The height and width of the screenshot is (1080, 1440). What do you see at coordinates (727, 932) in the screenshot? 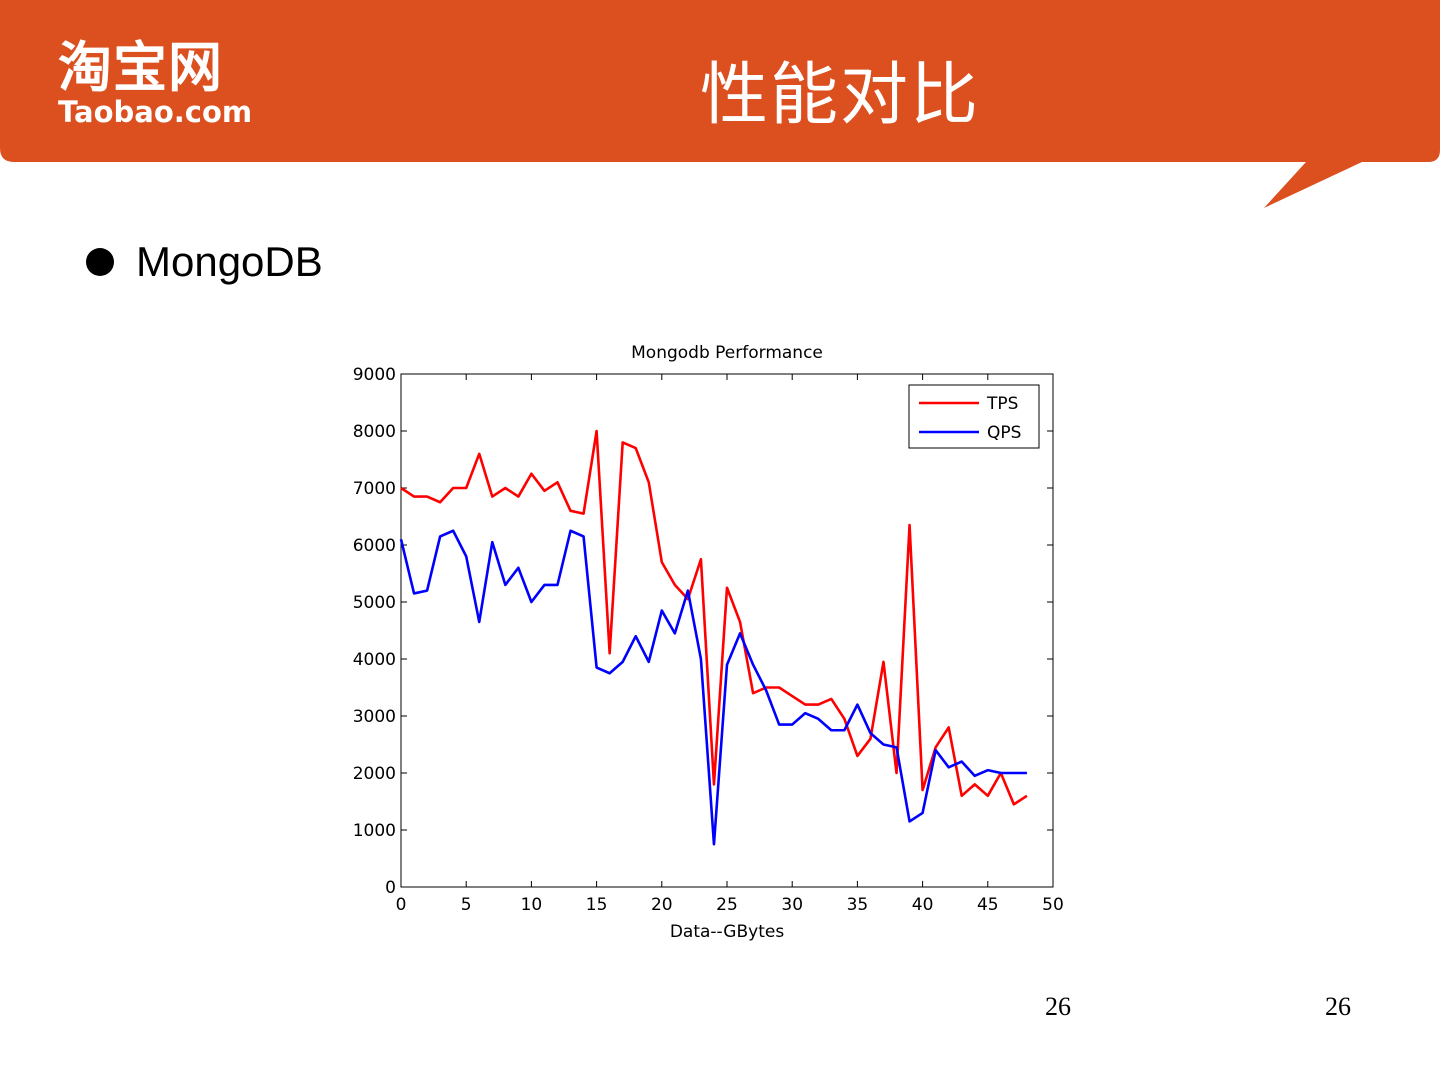
I see `x-axis-label: Data--GBytes` at bounding box center [727, 932].